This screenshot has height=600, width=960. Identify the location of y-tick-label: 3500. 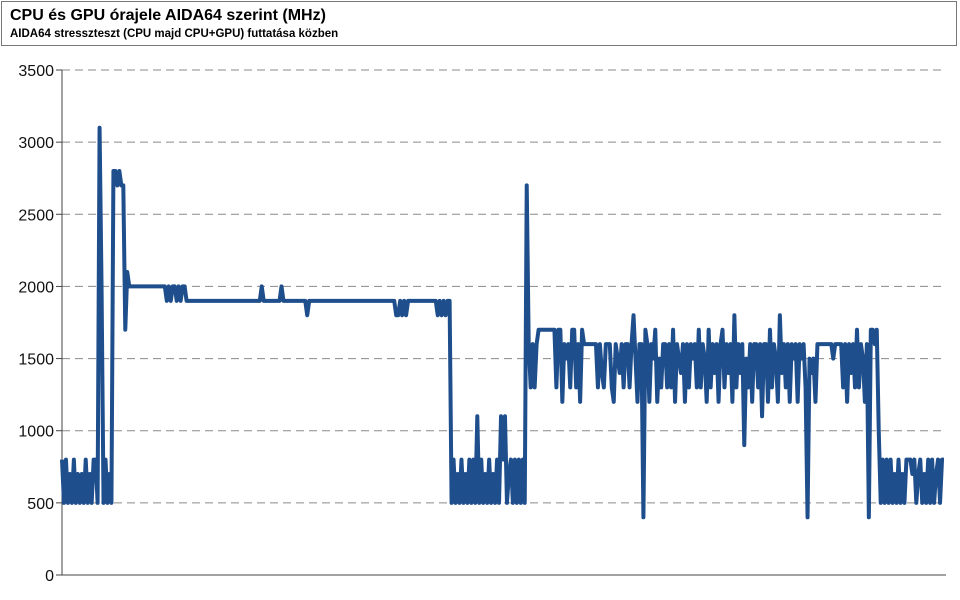
(36, 71).